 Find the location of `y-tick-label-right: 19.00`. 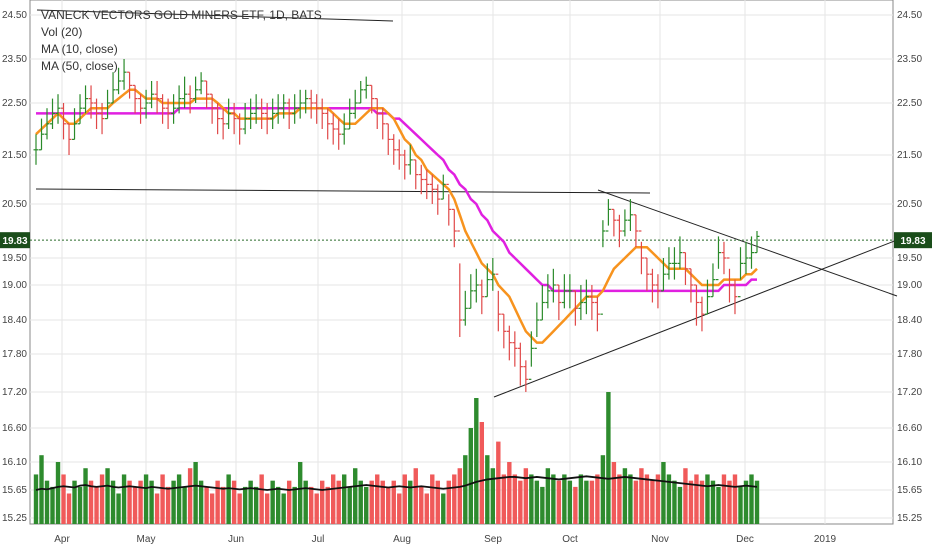

y-tick-label-right: 19.00 is located at coordinates (909, 285).